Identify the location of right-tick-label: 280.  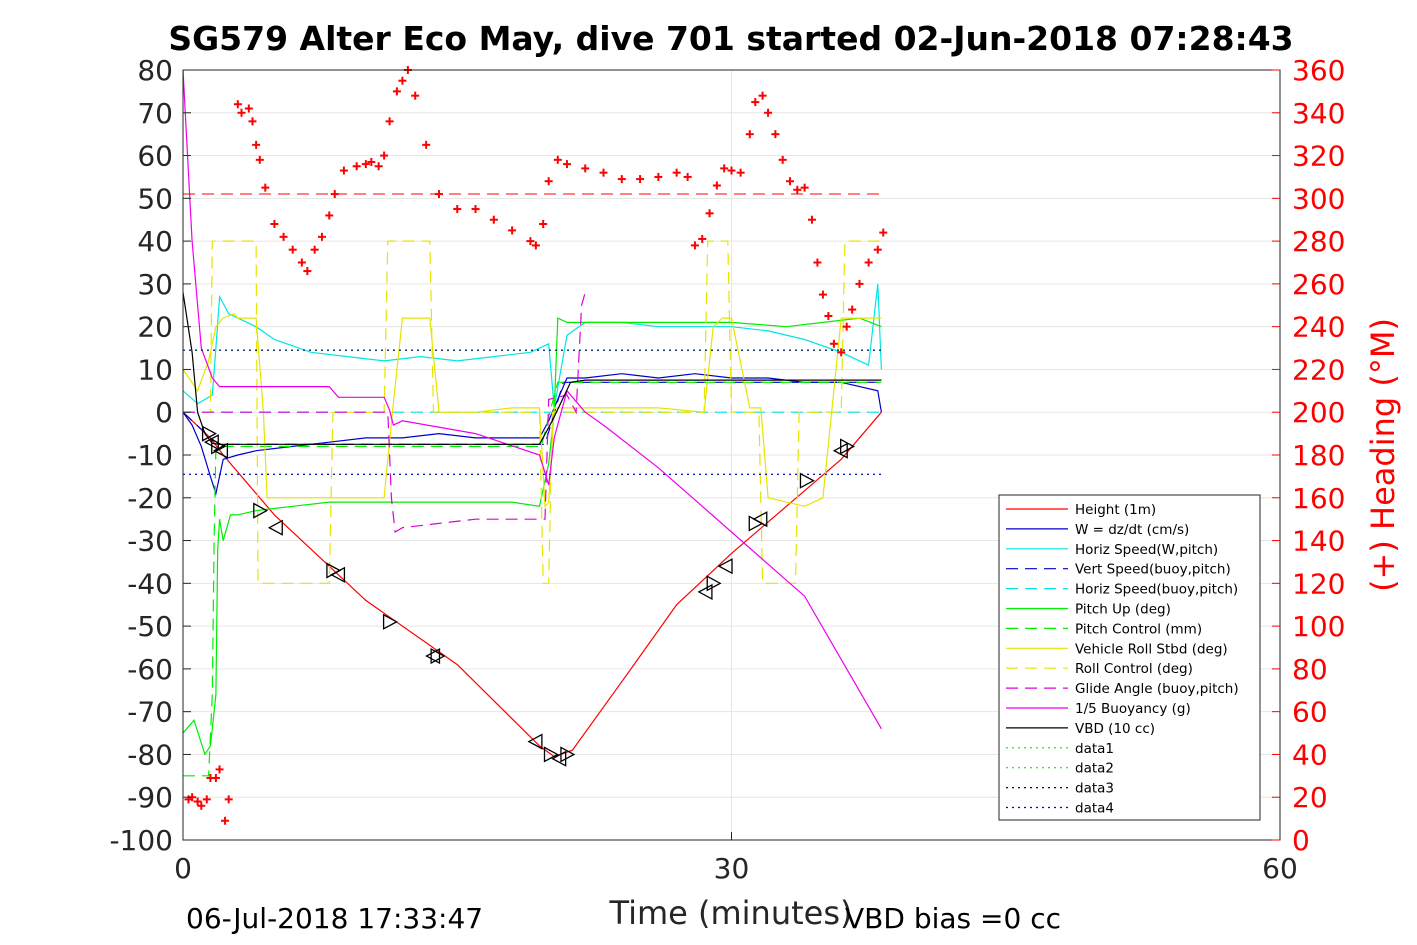
(1318, 241).